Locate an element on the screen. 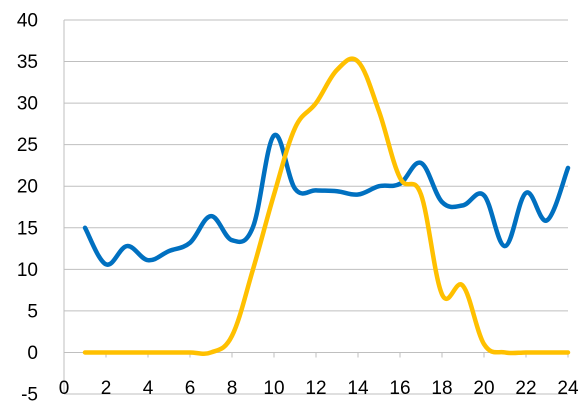  y-tick-label: 40 is located at coordinates (27, 21).